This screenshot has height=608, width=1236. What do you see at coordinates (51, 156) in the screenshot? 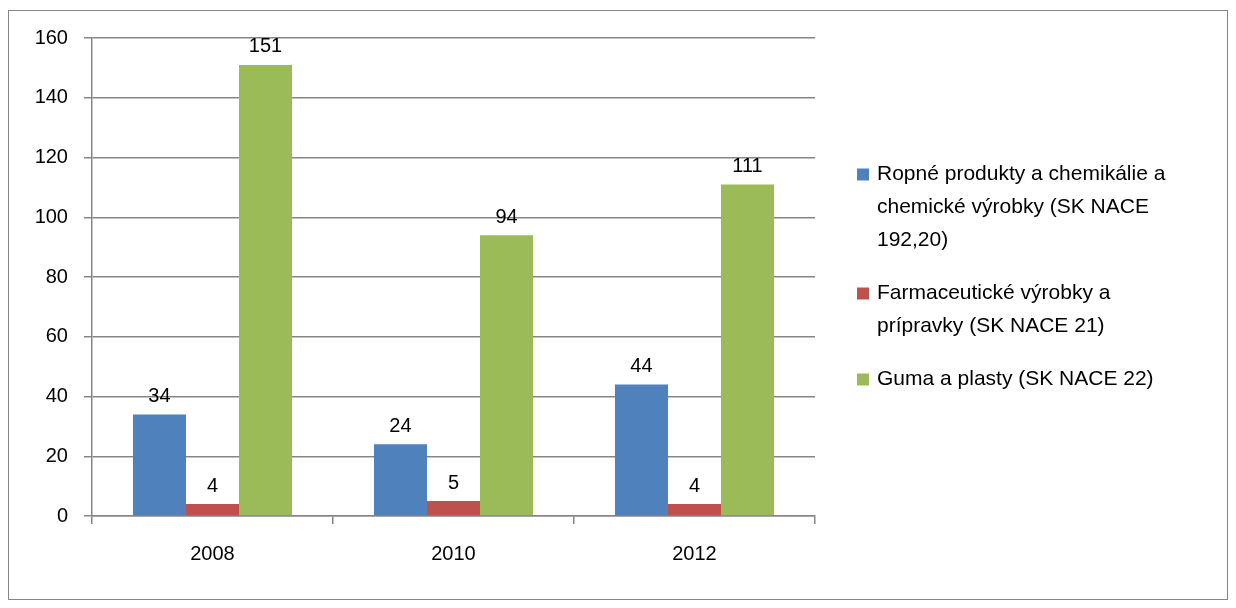
I see `y-tick-label: 120` at bounding box center [51, 156].